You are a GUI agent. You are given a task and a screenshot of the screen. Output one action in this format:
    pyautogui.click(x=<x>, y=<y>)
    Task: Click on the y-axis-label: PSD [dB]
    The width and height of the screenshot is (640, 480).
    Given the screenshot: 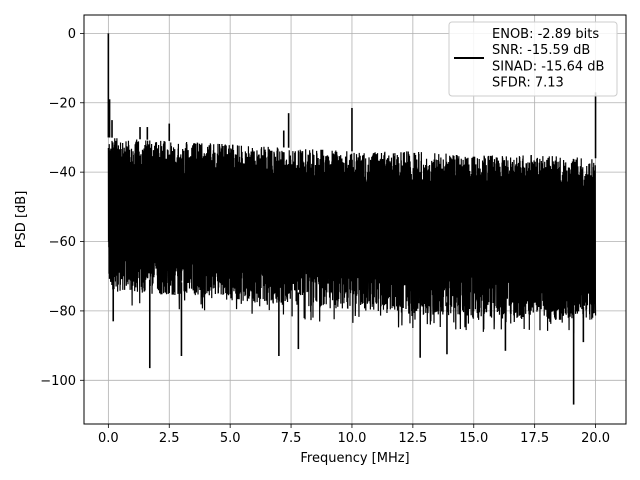 What is the action you would take?
    pyautogui.click(x=21, y=220)
    